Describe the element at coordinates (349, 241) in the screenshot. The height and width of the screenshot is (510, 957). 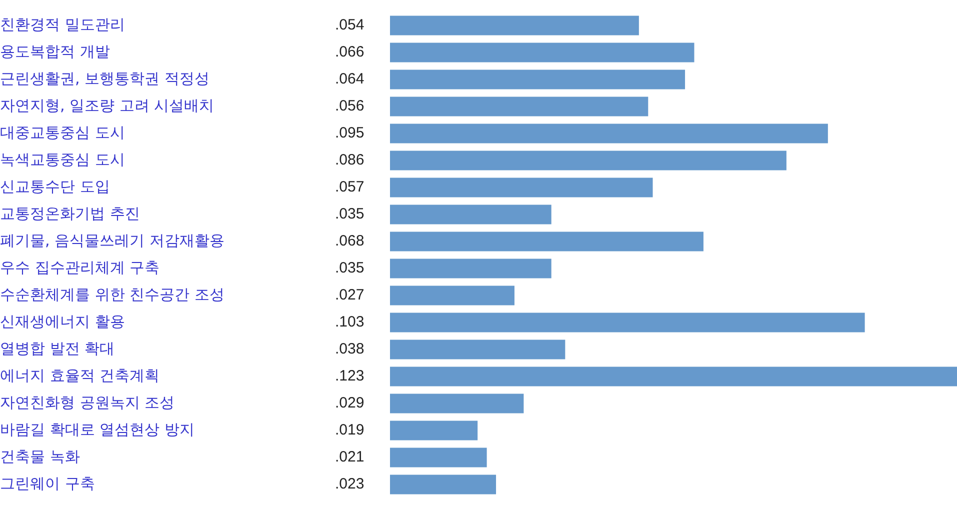
I see `data-label: .068` at that location.